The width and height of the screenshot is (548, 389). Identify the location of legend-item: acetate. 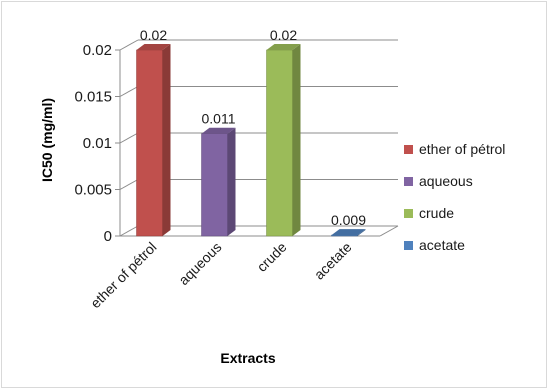
(434, 245).